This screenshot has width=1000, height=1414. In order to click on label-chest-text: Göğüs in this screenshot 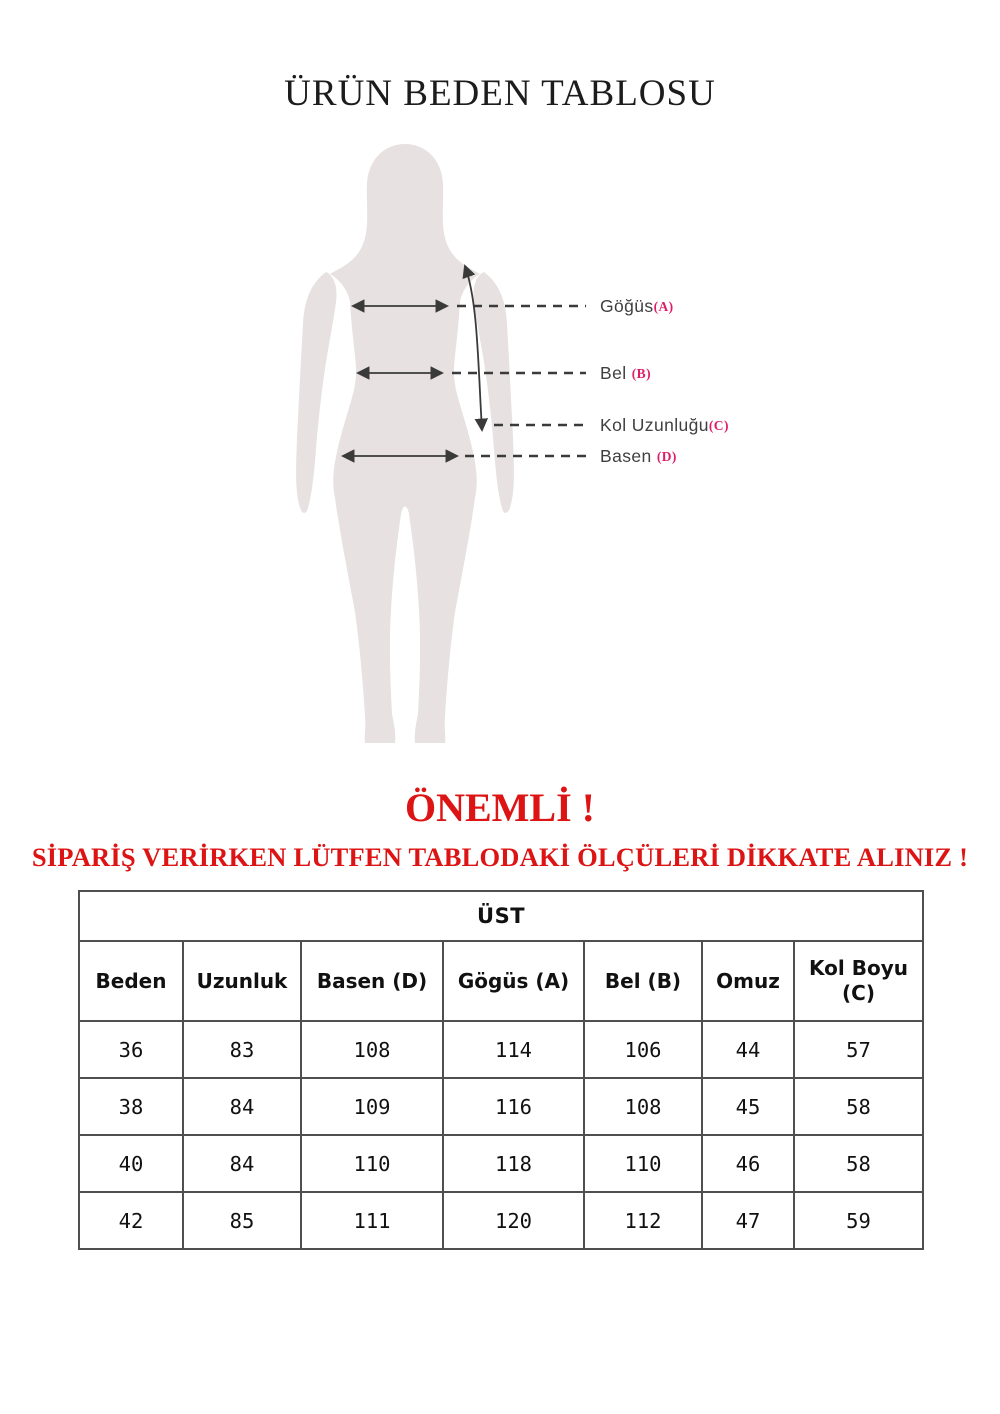, I will do `click(627, 306)`.